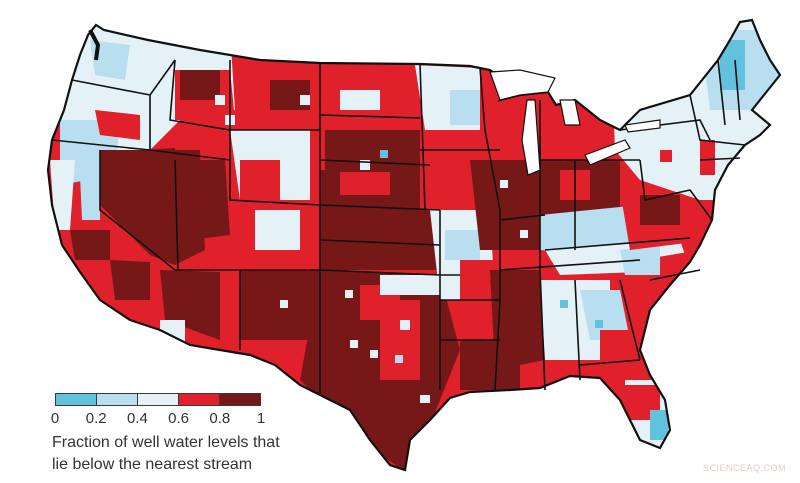  What do you see at coordinates (166, 442) in the screenshot?
I see `legend-title-line-1: Fraction of well water levels that` at bounding box center [166, 442].